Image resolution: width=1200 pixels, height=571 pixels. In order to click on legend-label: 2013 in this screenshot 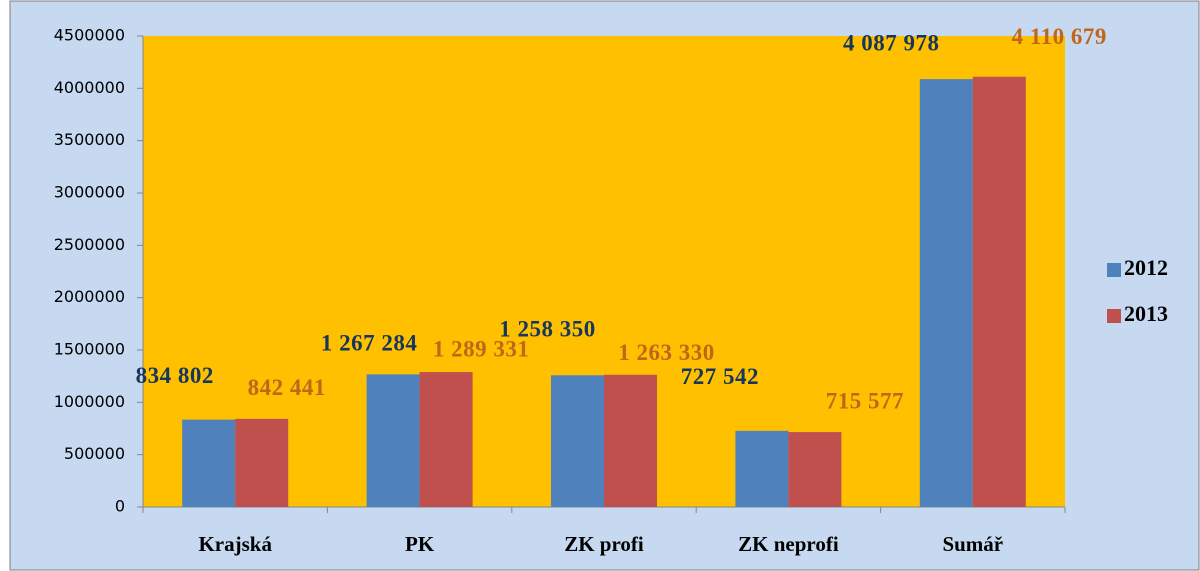, I will do `click(1146, 313)`.